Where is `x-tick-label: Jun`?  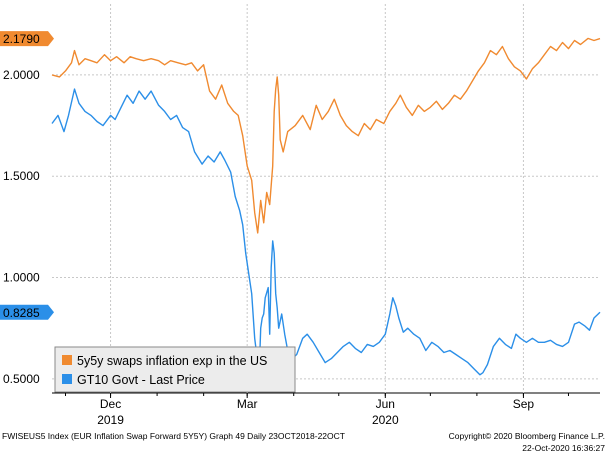
x-tick-label: Jun is located at coordinates (385, 404).